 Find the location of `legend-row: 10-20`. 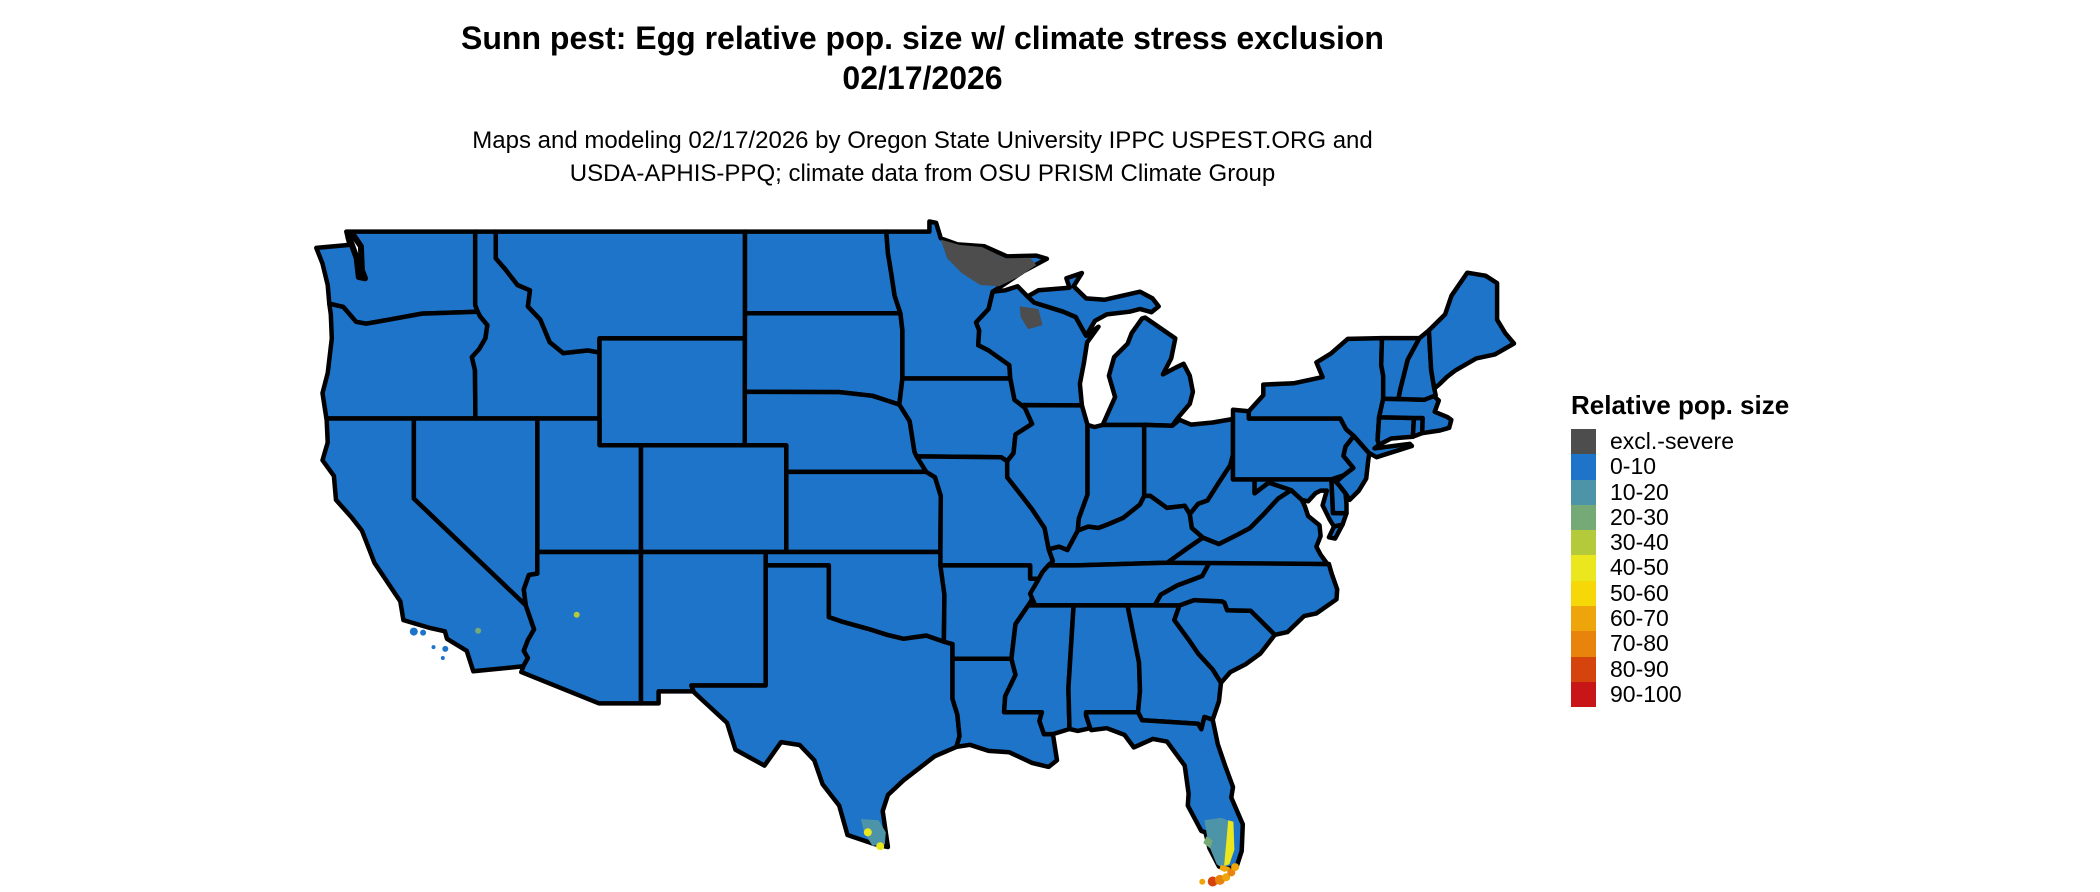

legend-row: 10-20 is located at coordinates (1680, 491).